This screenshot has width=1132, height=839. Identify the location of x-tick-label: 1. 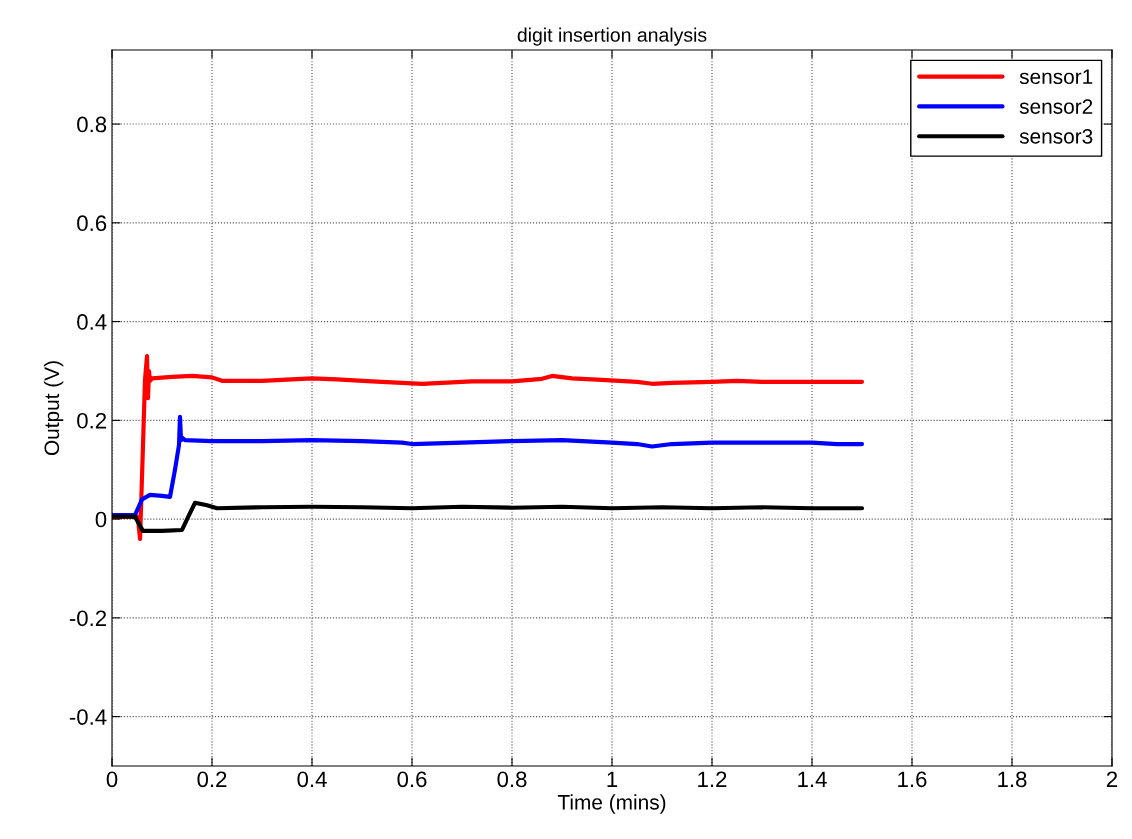
(612, 779).